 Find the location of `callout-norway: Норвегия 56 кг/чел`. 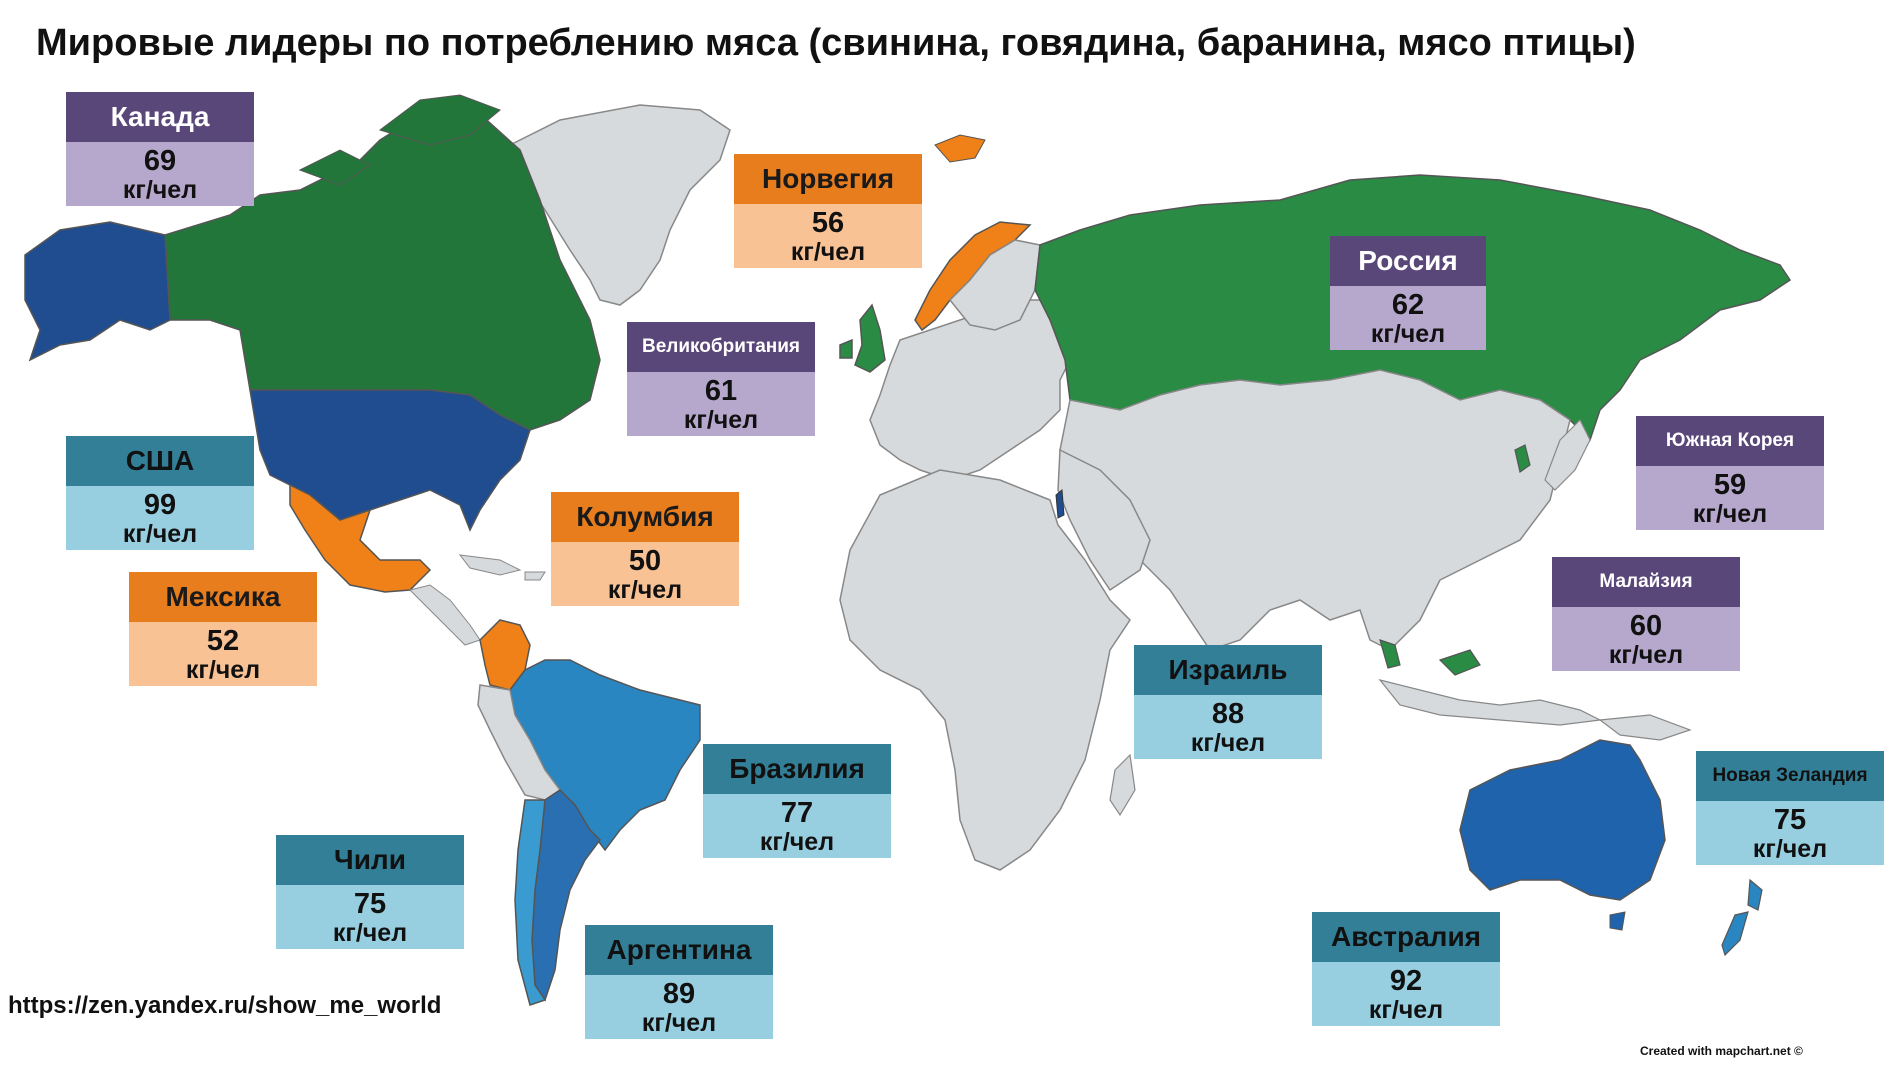

callout-norway: Норвегия 56 кг/чел is located at coordinates (828, 211).